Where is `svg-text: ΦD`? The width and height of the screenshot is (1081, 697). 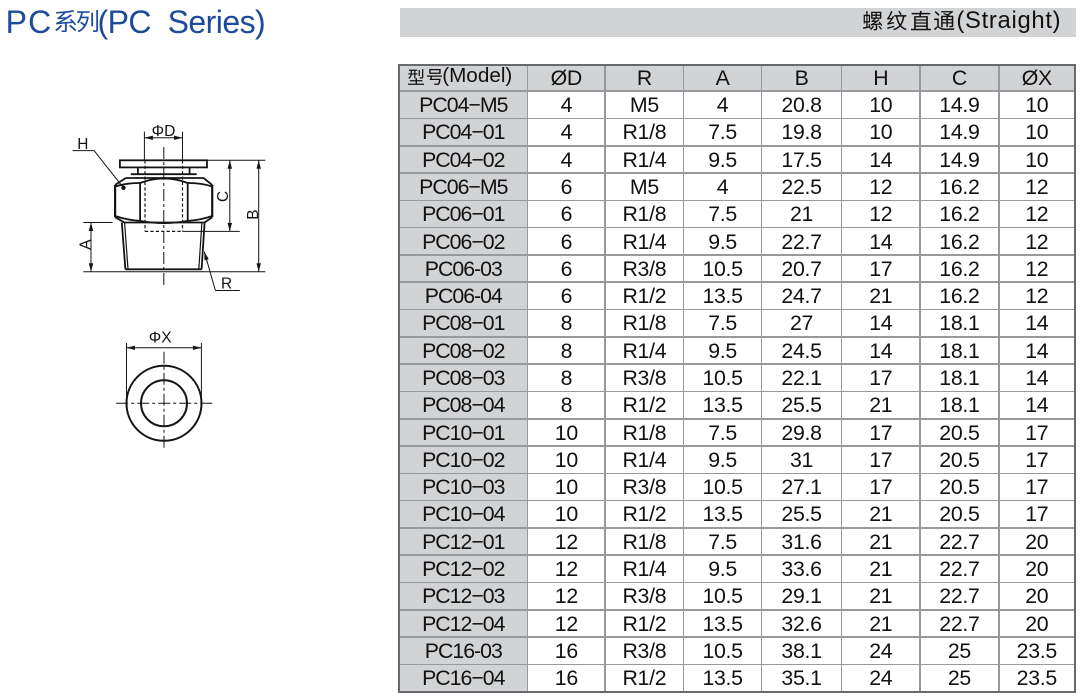
svg-text: ΦD is located at coordinates (164, 131).